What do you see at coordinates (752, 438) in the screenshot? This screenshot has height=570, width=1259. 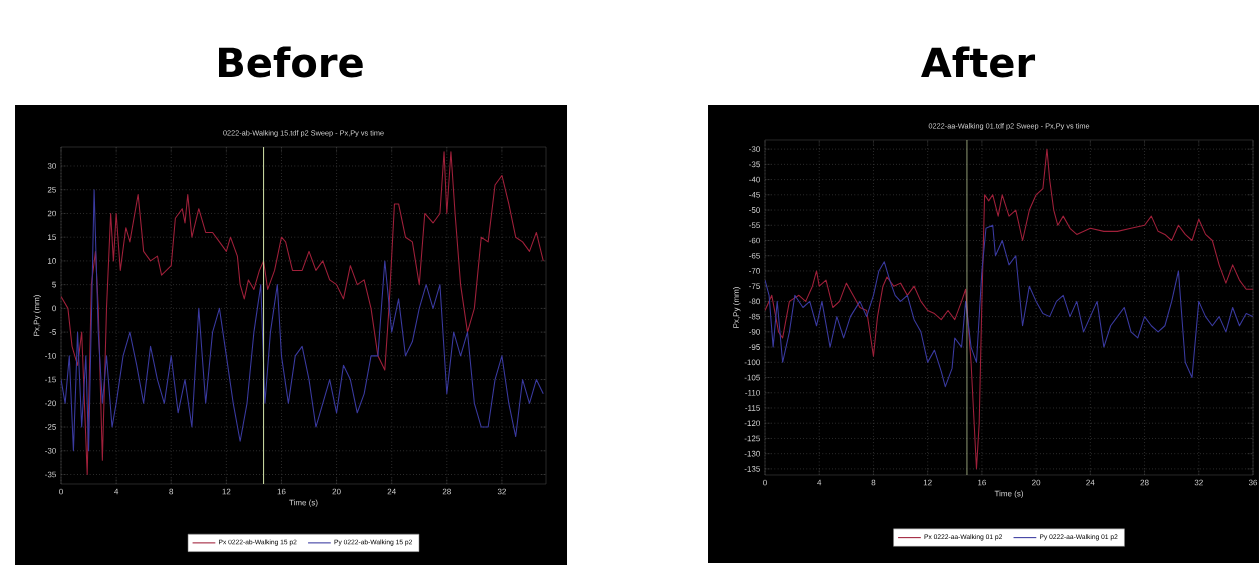 I see `y-tick-label: -125` at bounding box center [752, 438].